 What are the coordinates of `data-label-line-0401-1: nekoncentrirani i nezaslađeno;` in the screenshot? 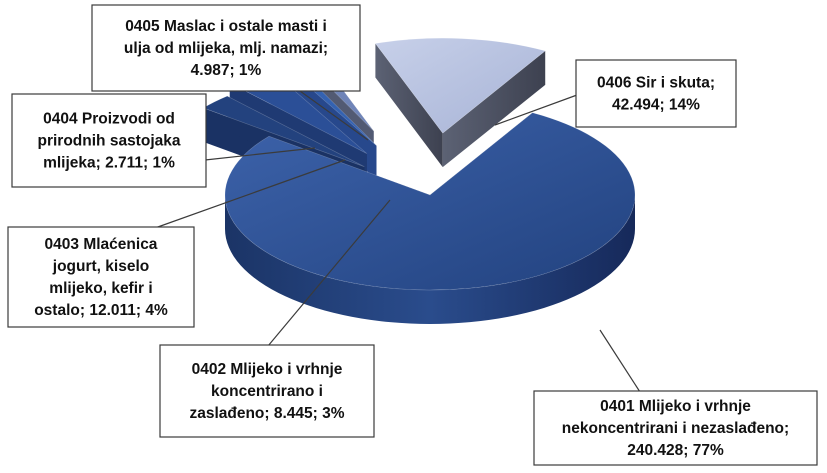 It's located at (675, 428).